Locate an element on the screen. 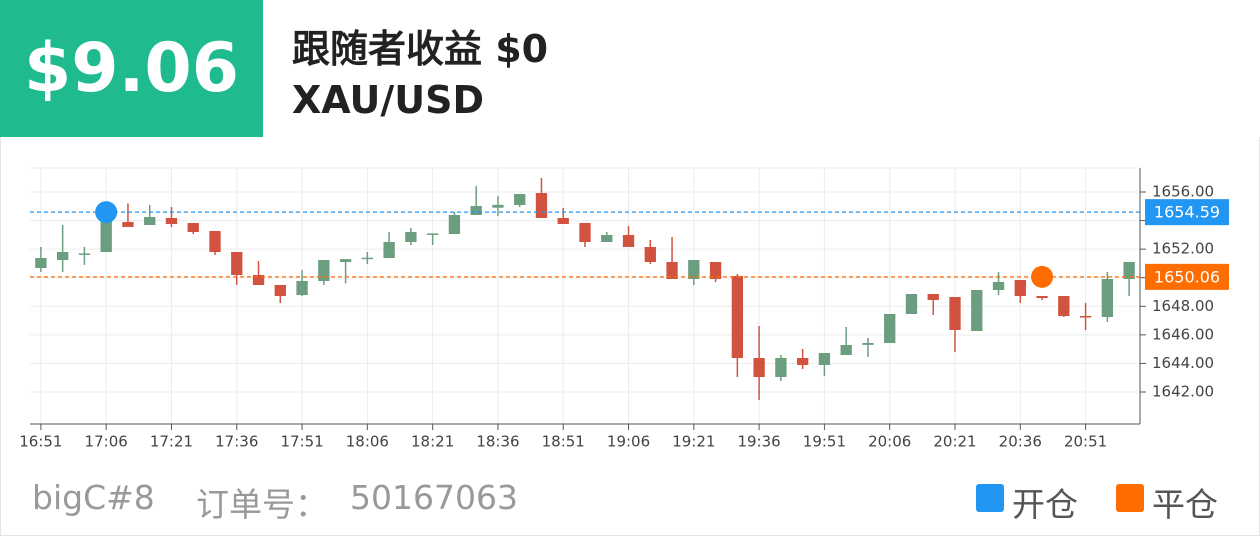 The image size is (1260, 537). price-tag-label: 1654.59 is located at coordinates (1187, 212).